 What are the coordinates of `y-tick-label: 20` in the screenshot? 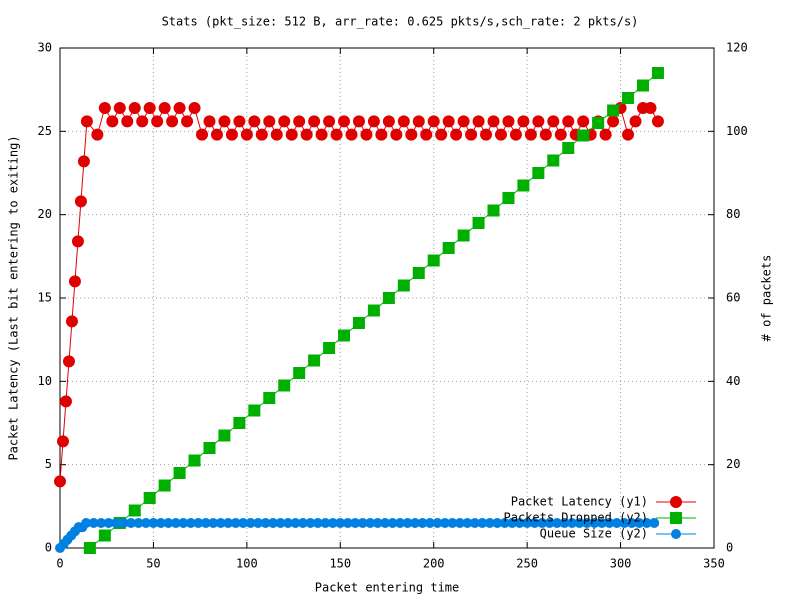 It's located at (45, 214).